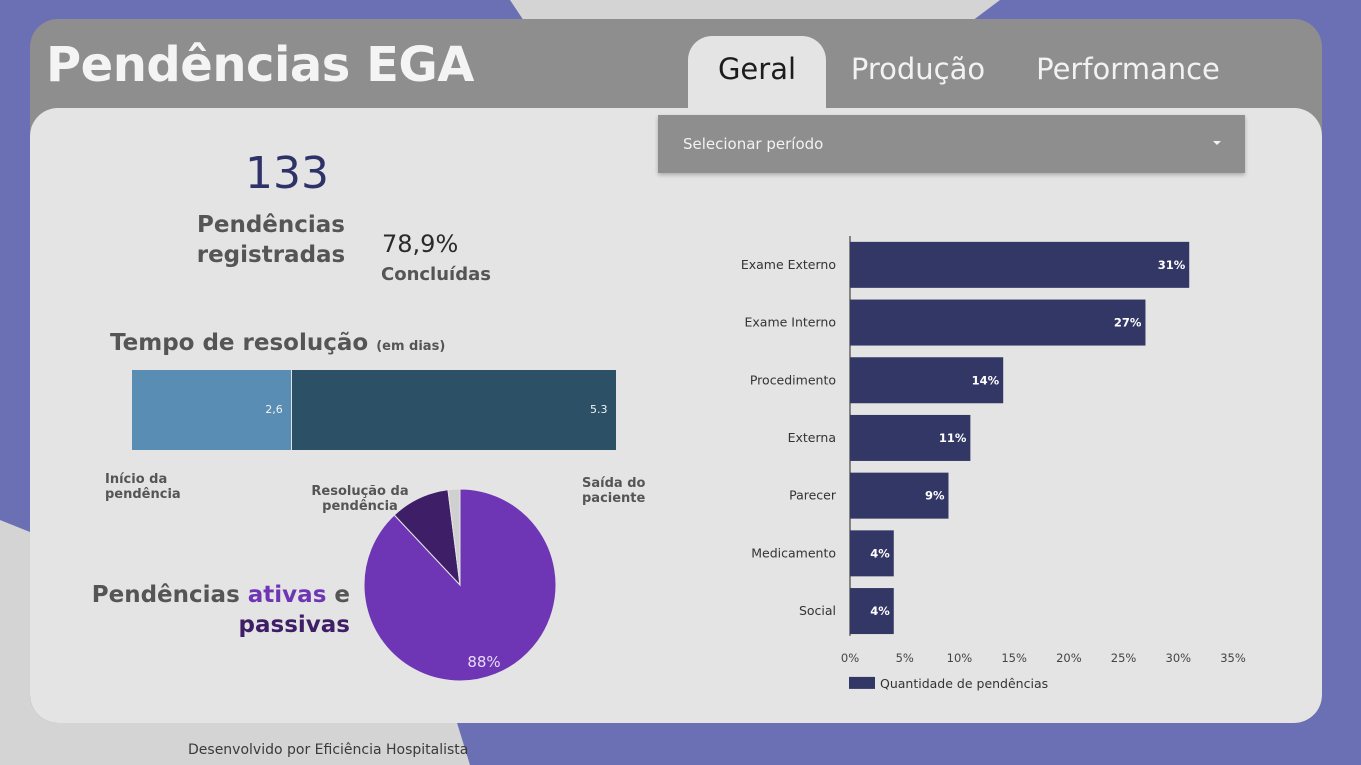 The width and height of the screenshot is (1361, 765). I want to click on chart-legend-swatch, so click(862, 682).